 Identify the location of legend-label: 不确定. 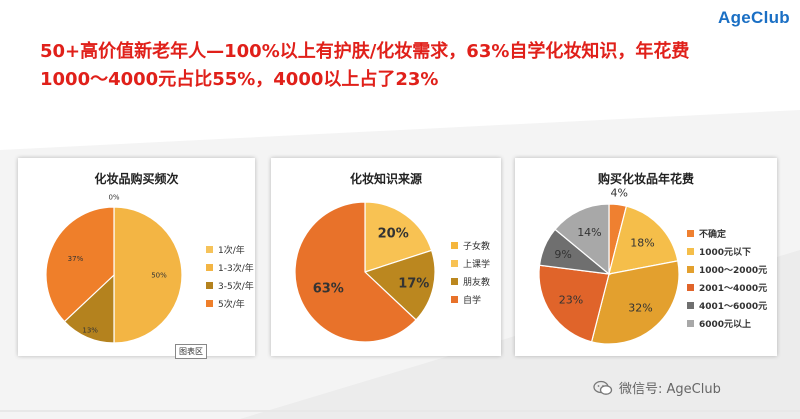
(713, 234).